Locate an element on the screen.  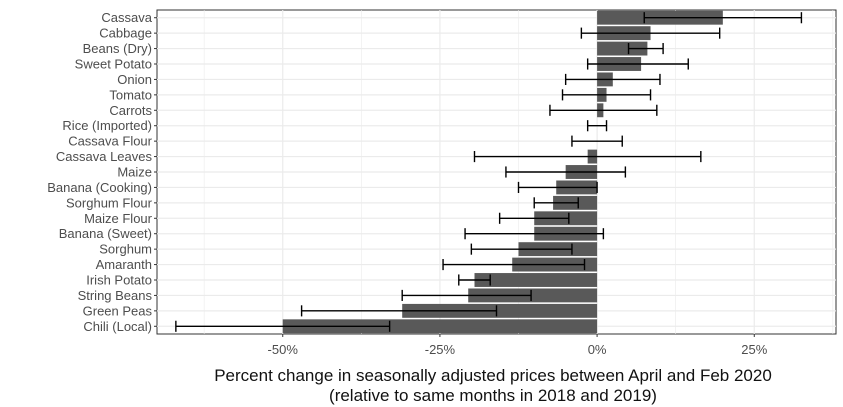
category-label: Irish Potato is located at coordinates (119, 280).